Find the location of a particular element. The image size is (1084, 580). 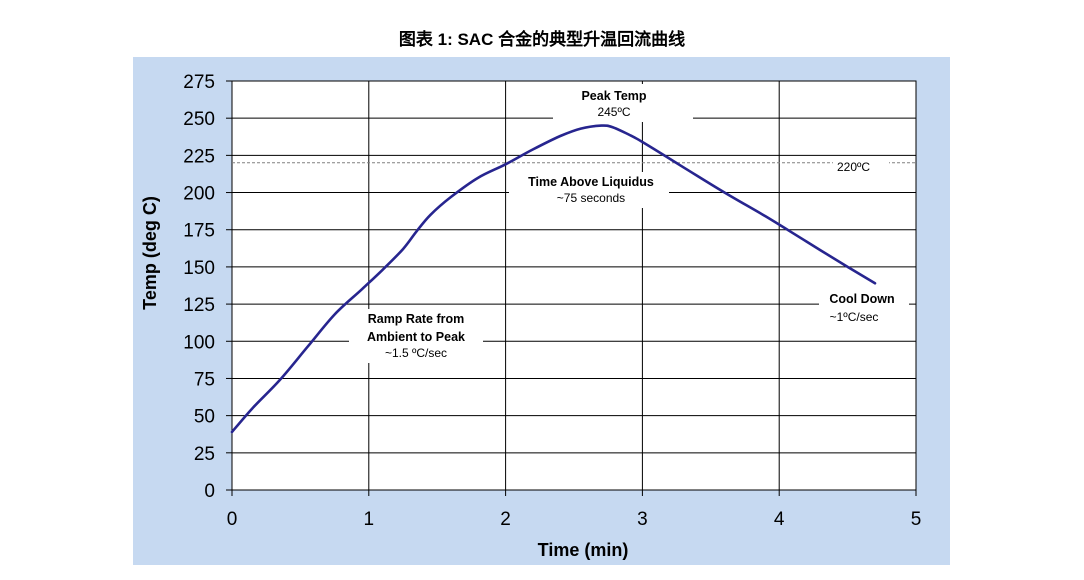

ramp-label-line2: Ambient to Peak is located at coordinates (416, 337).